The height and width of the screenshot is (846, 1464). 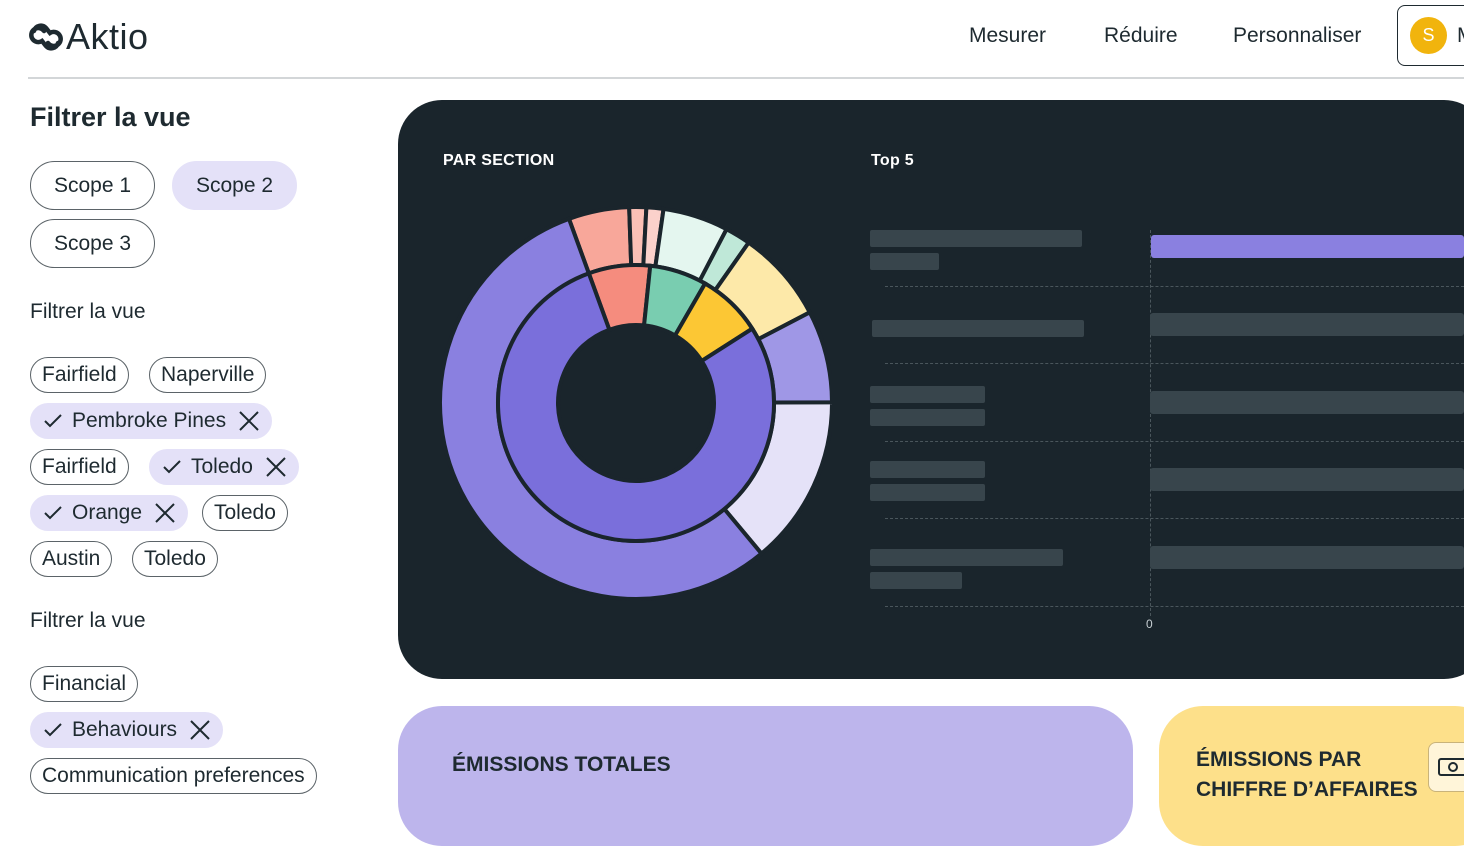 I want to click on chip-label: Austin, so click(x=71, y=558).